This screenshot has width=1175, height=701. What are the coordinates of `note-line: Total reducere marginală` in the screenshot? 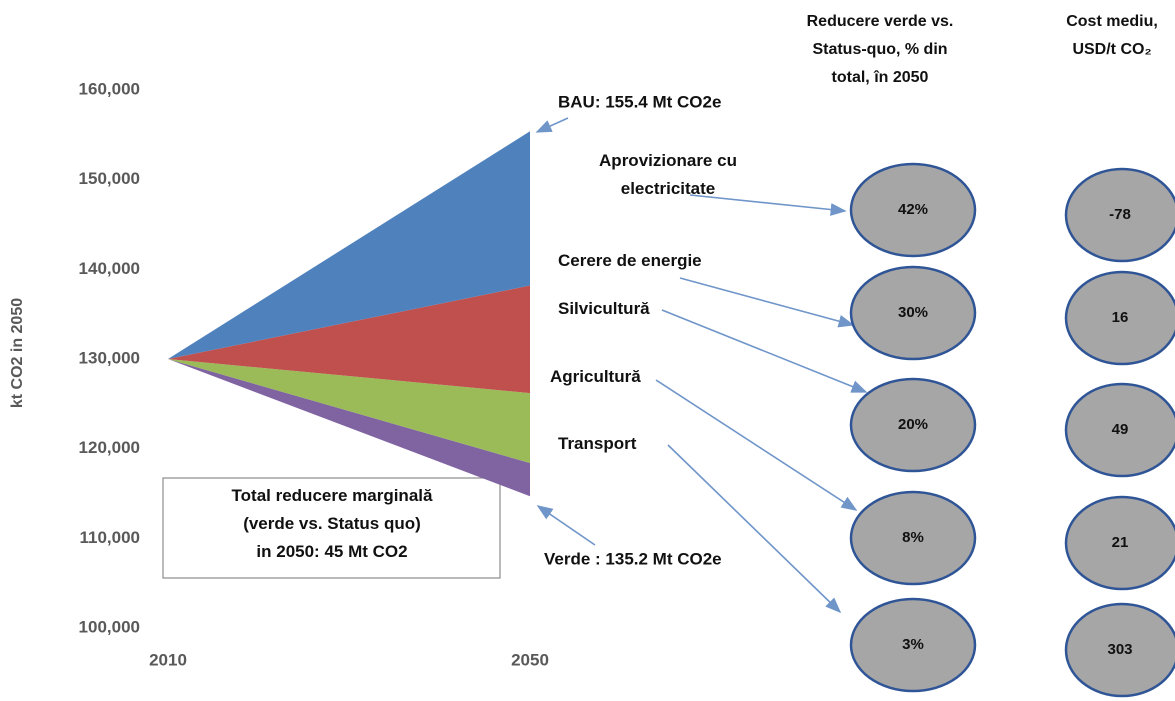 It's located at (332, 495).